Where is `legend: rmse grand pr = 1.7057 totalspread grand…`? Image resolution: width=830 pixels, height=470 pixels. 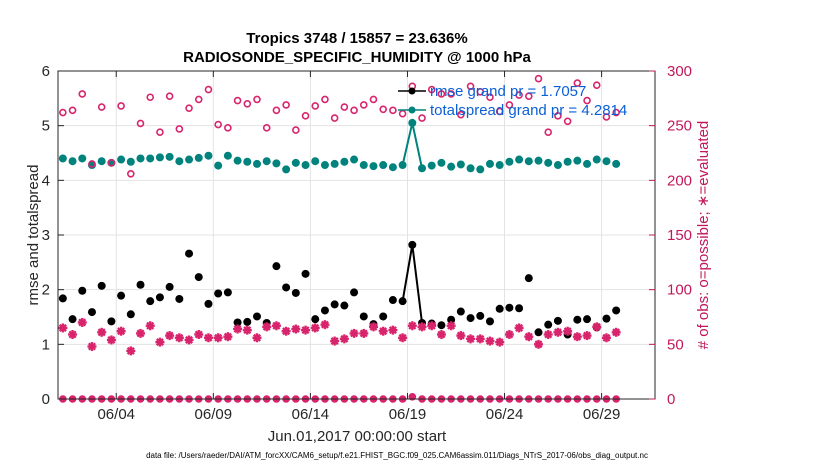 legend: rmse grand pr = 1.7057 totalspread grand… is located at coordinates (512, 101).